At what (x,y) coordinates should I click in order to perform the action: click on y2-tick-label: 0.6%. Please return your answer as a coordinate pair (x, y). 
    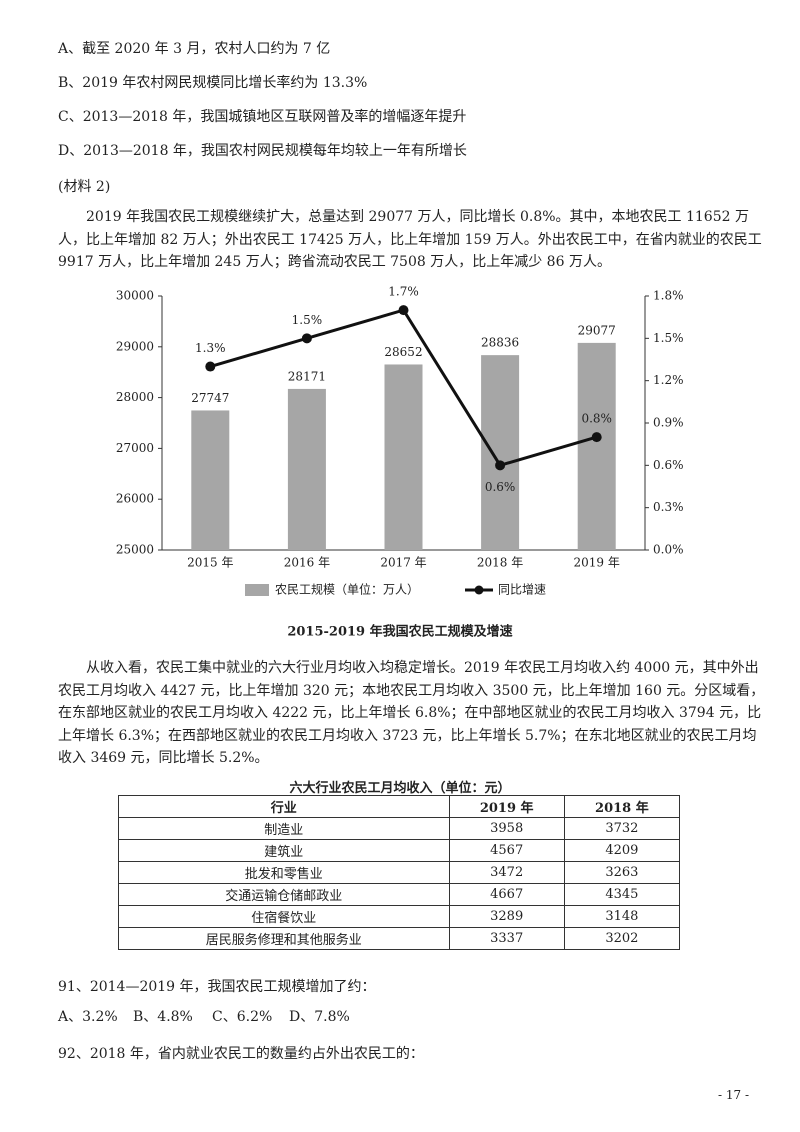
    Looking at the image, I should click on (668, 465).